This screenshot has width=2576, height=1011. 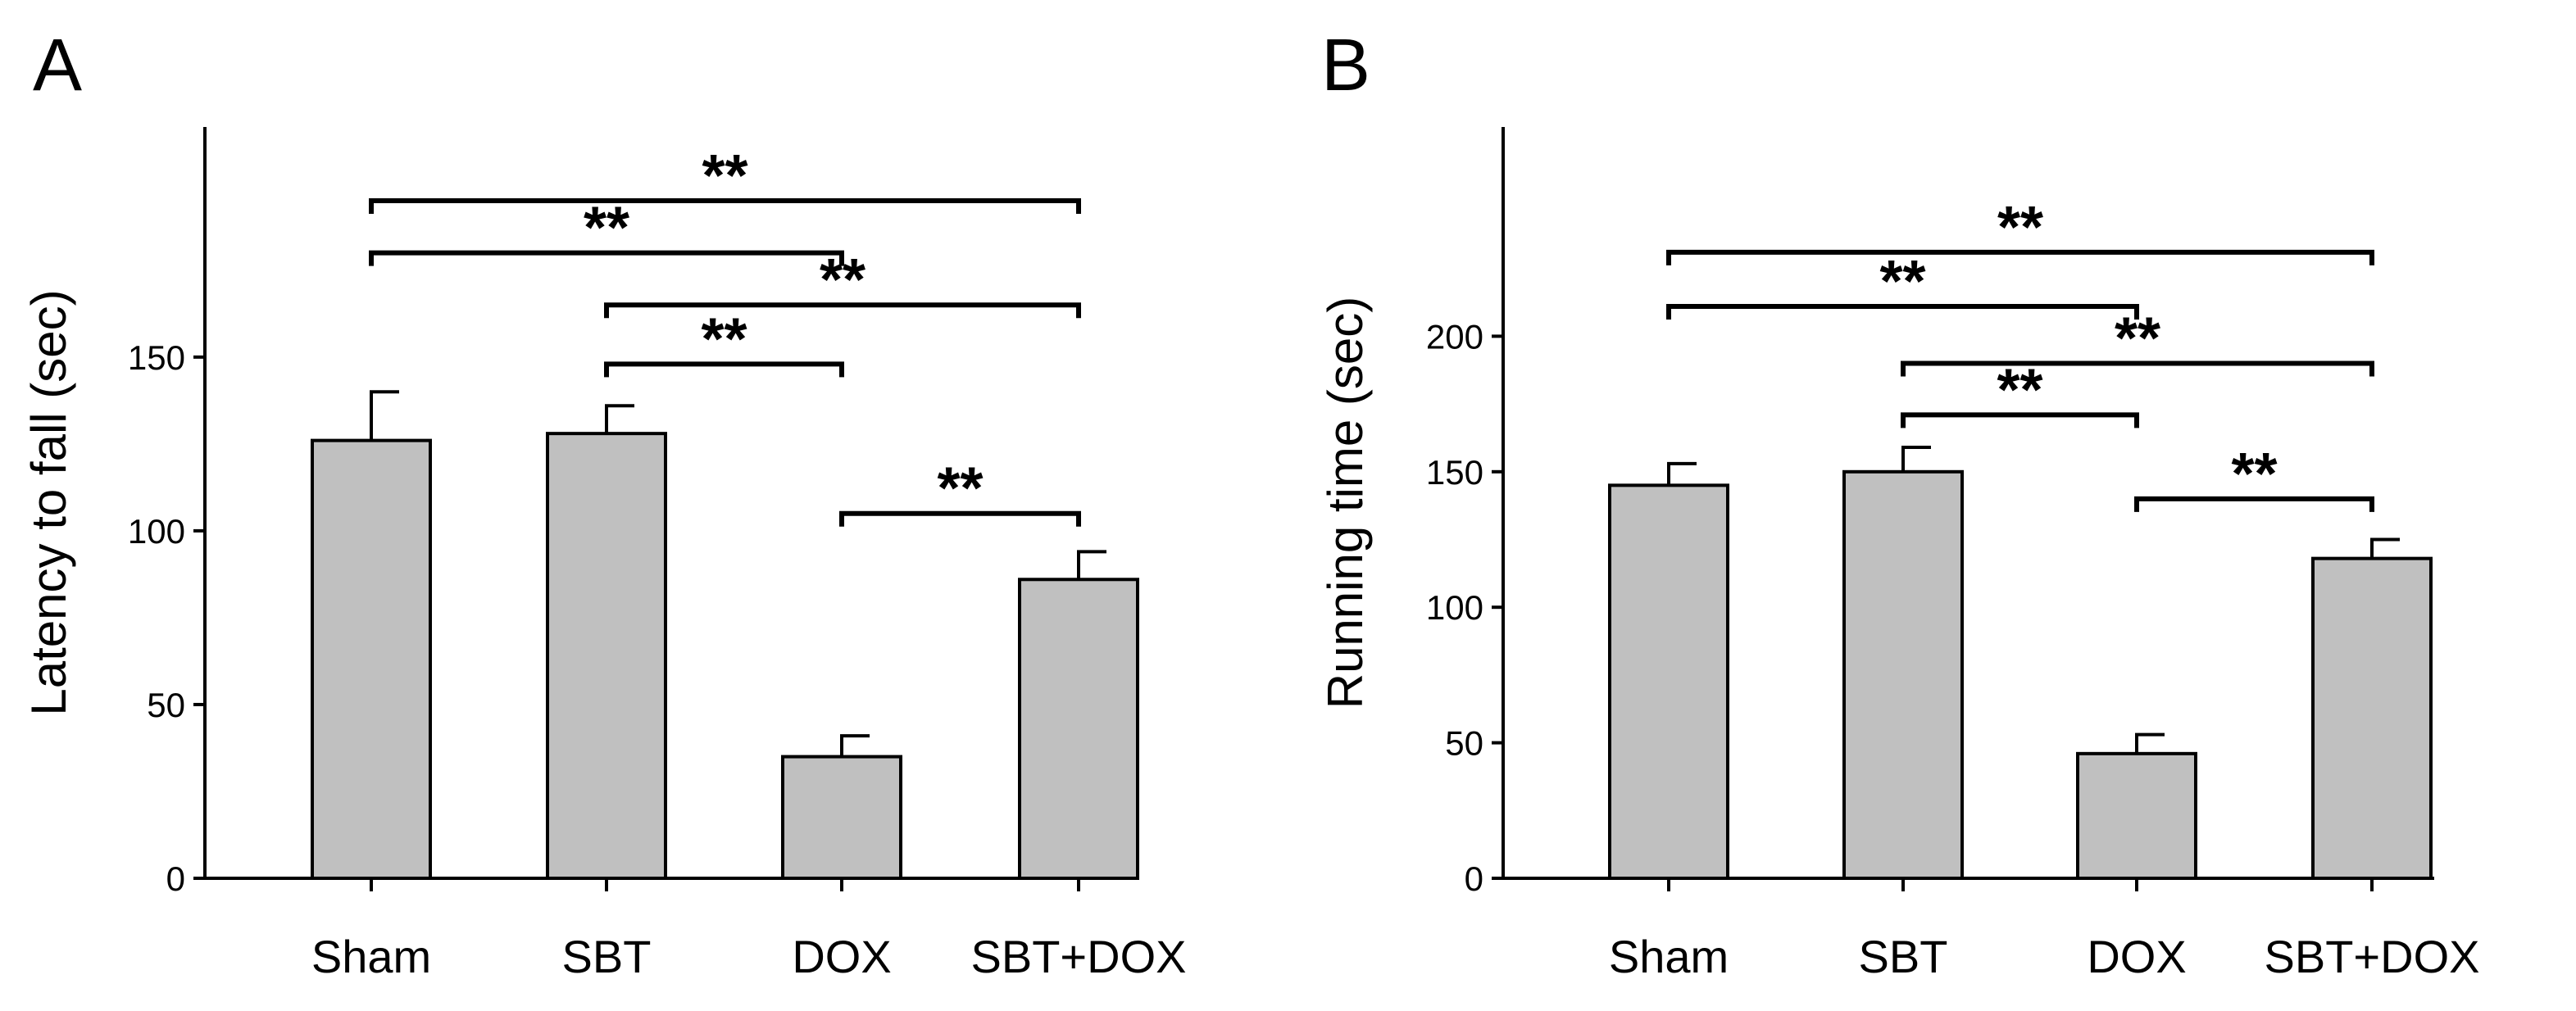 I want to click on panel-letter: A, so click(x=57, y=66).